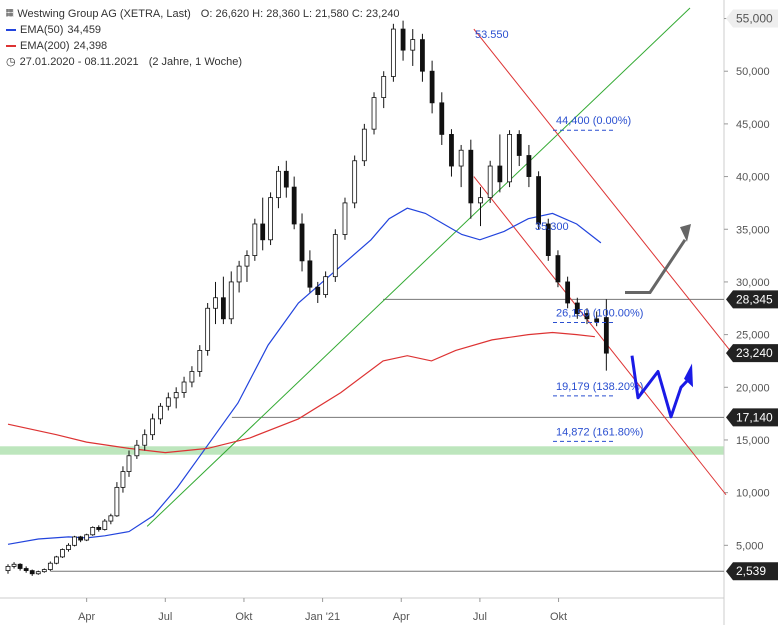 The image size is (780, 625). Describe the element at coordinates (752, 571) in the screenshot. I see `price-badge: 2,539` at that location.